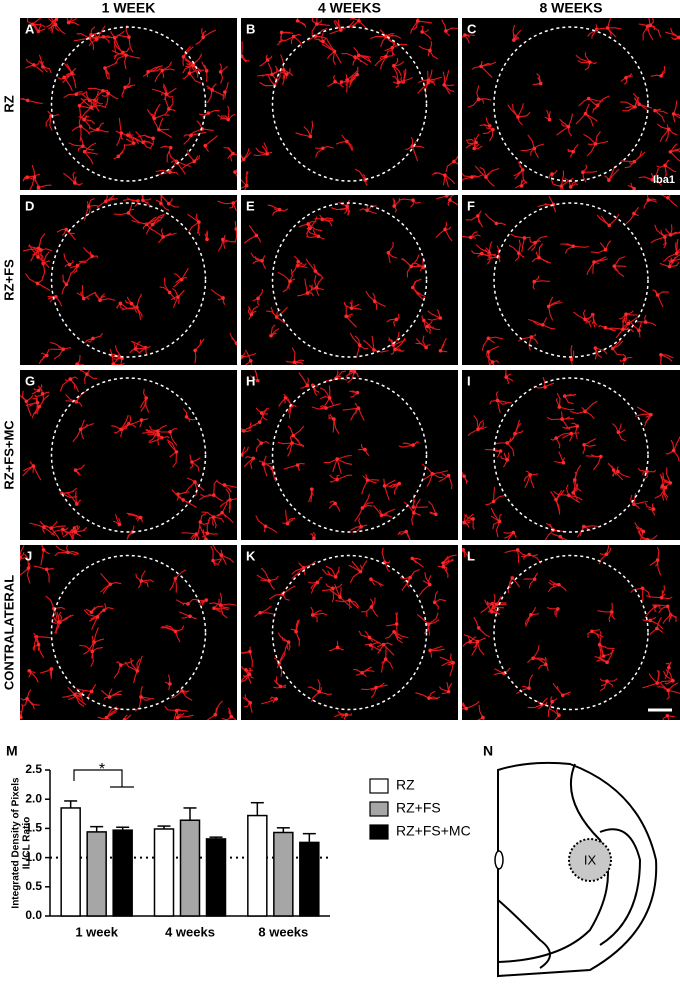  I want to click on significance-bracket, so click(103, 778).